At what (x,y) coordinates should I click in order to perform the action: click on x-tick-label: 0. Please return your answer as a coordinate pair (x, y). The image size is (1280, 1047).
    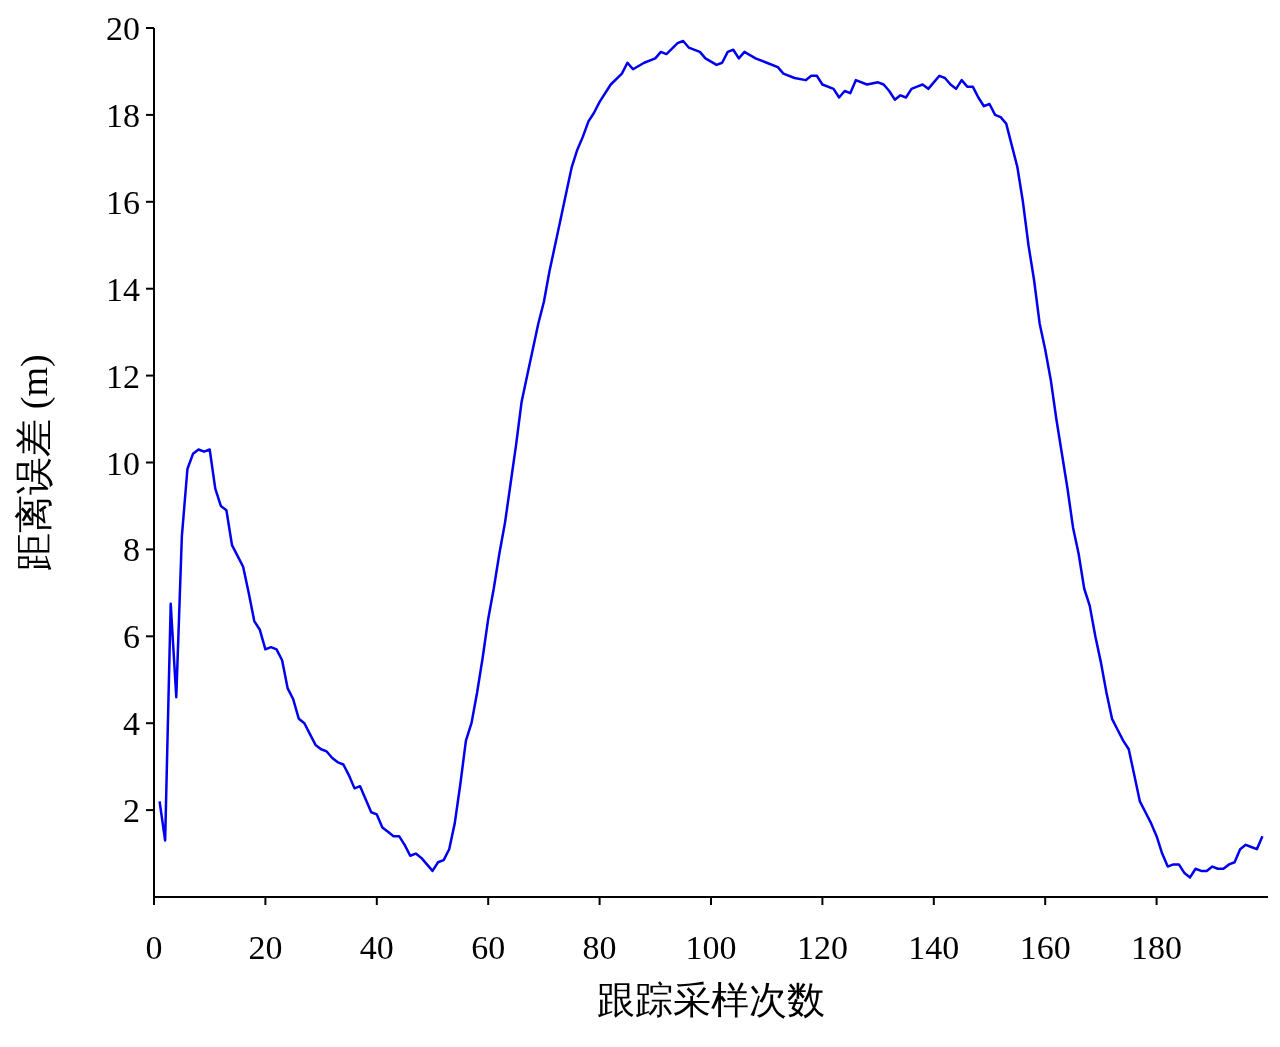
    Looking at the image, I should click on (154, 948).